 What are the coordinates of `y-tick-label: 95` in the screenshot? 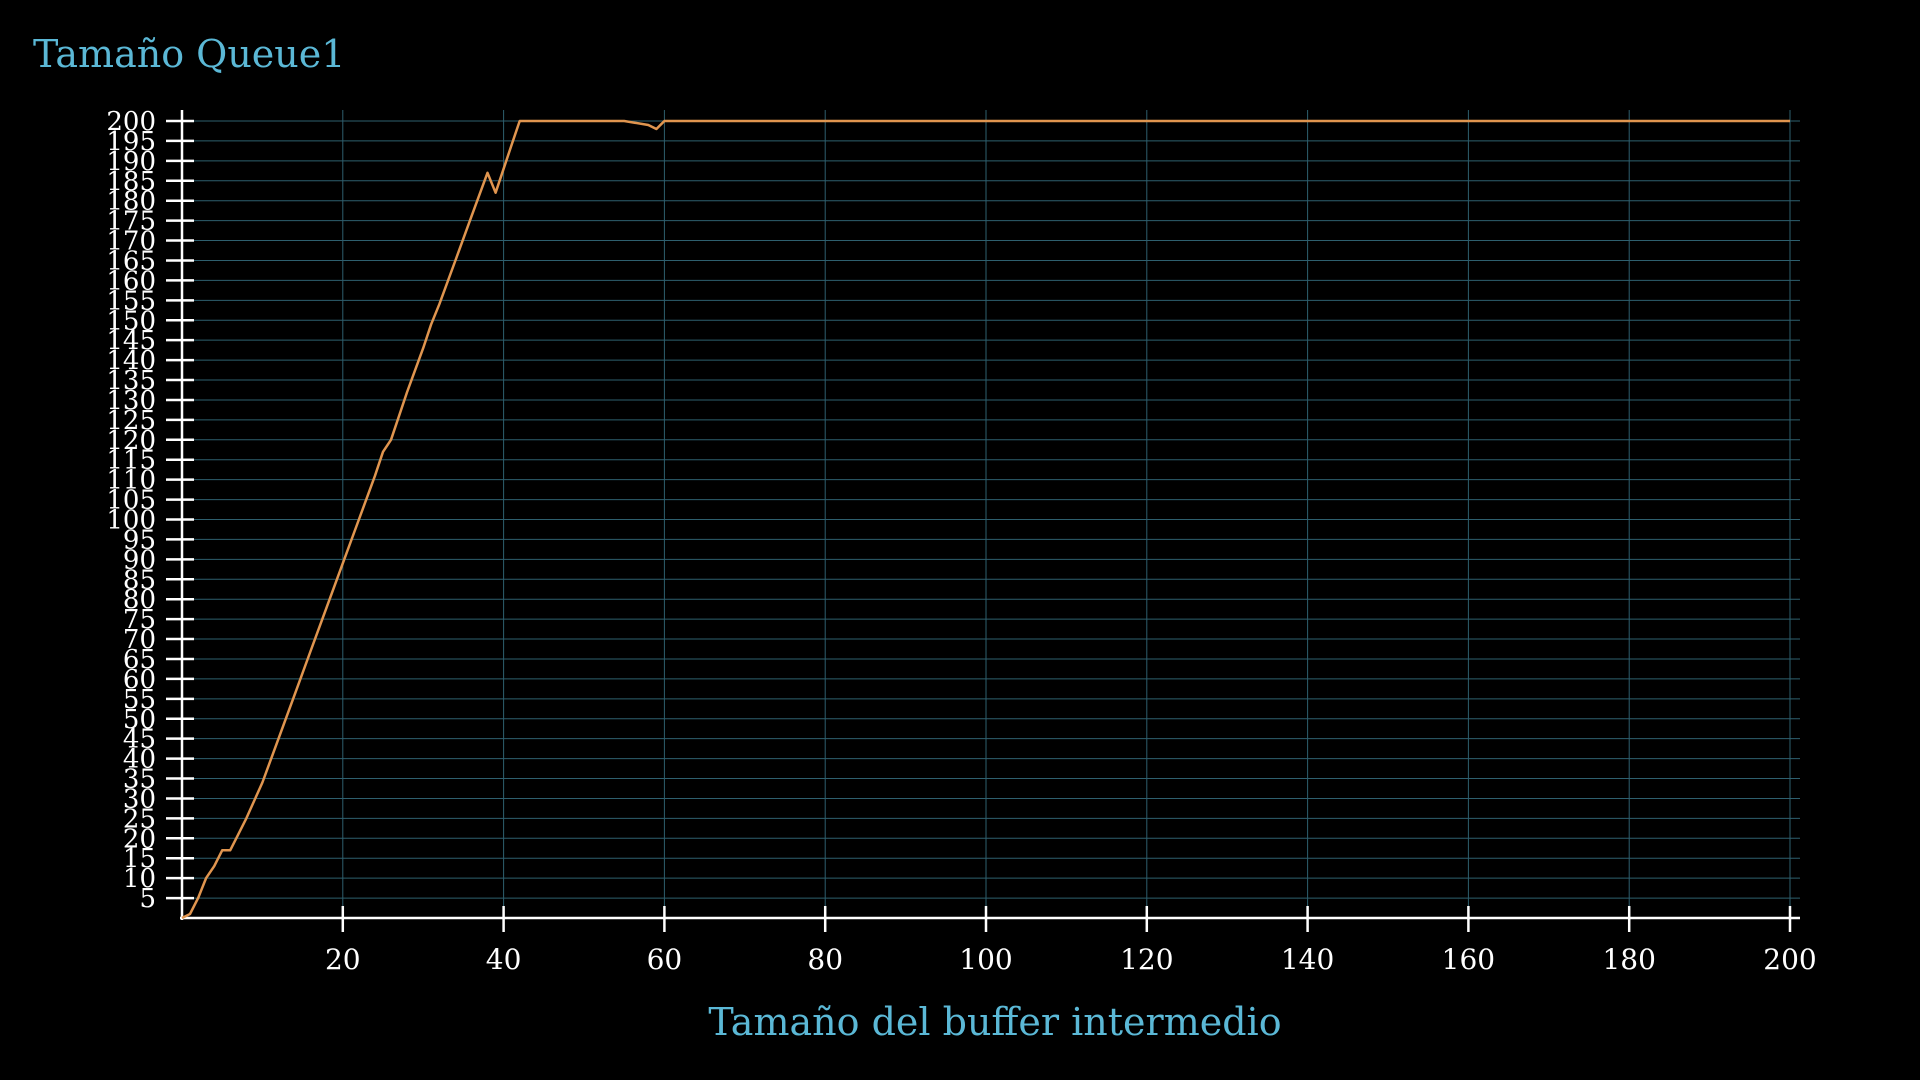 It's located at (139, 540).